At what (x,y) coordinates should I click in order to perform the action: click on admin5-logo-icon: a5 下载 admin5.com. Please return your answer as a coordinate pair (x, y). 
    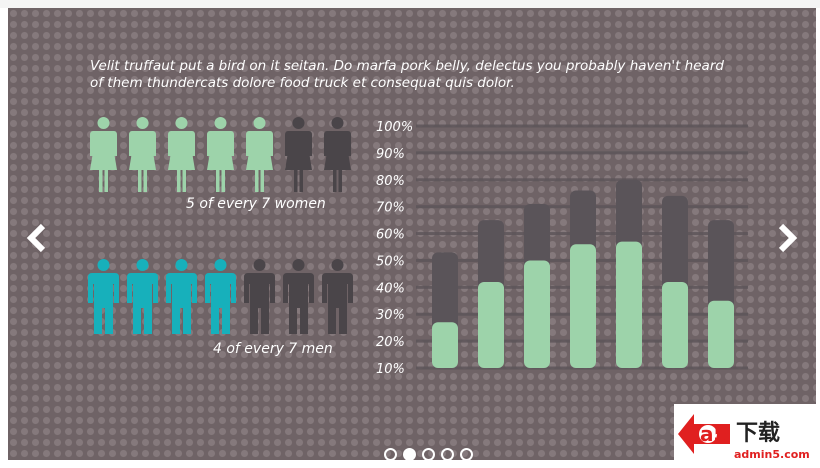
    Looking at the image, I should click on (744, 437).